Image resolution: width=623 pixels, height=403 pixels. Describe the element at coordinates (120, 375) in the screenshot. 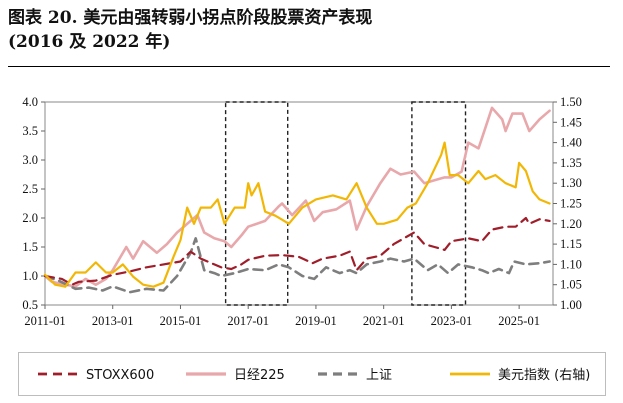

I see `legend-label-0: STOXX600` at that location.